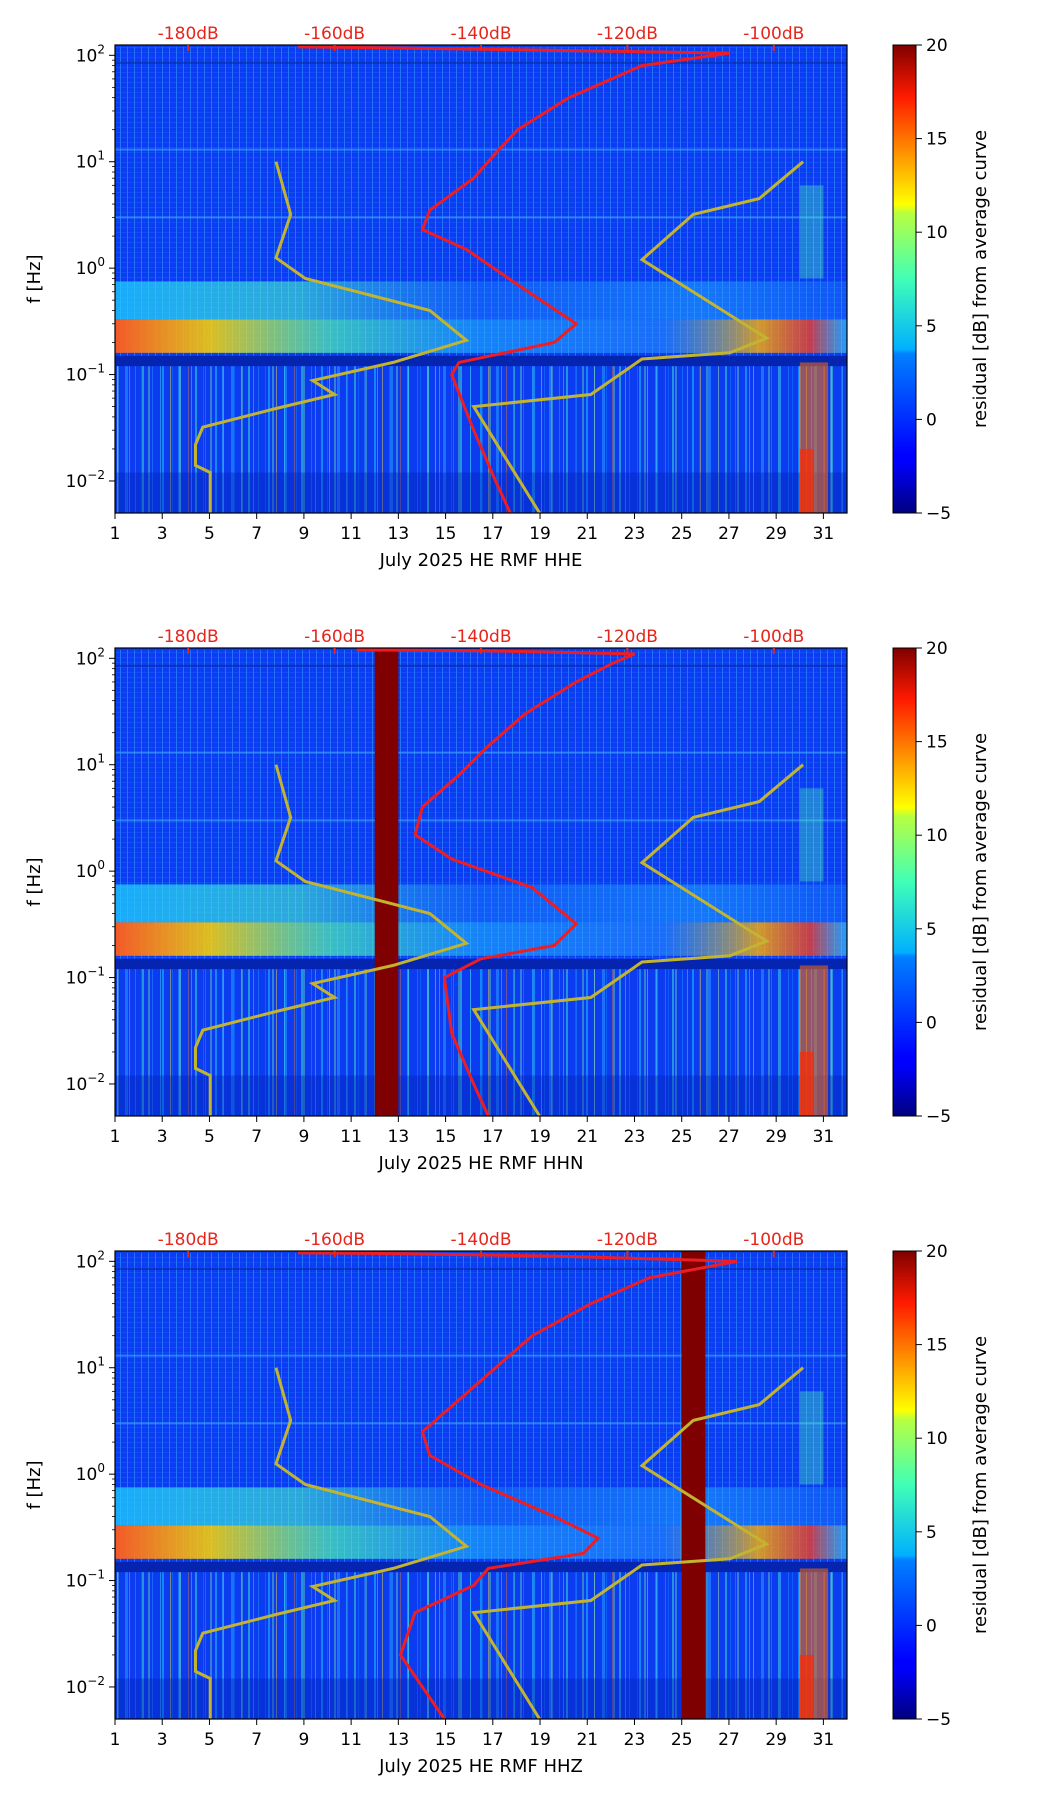 The height and width of the screenshot is (1806, 1052). Describe the element at coordinates (303, 1740) in the screenshot. I see `x-tick-label: 9` at that location.